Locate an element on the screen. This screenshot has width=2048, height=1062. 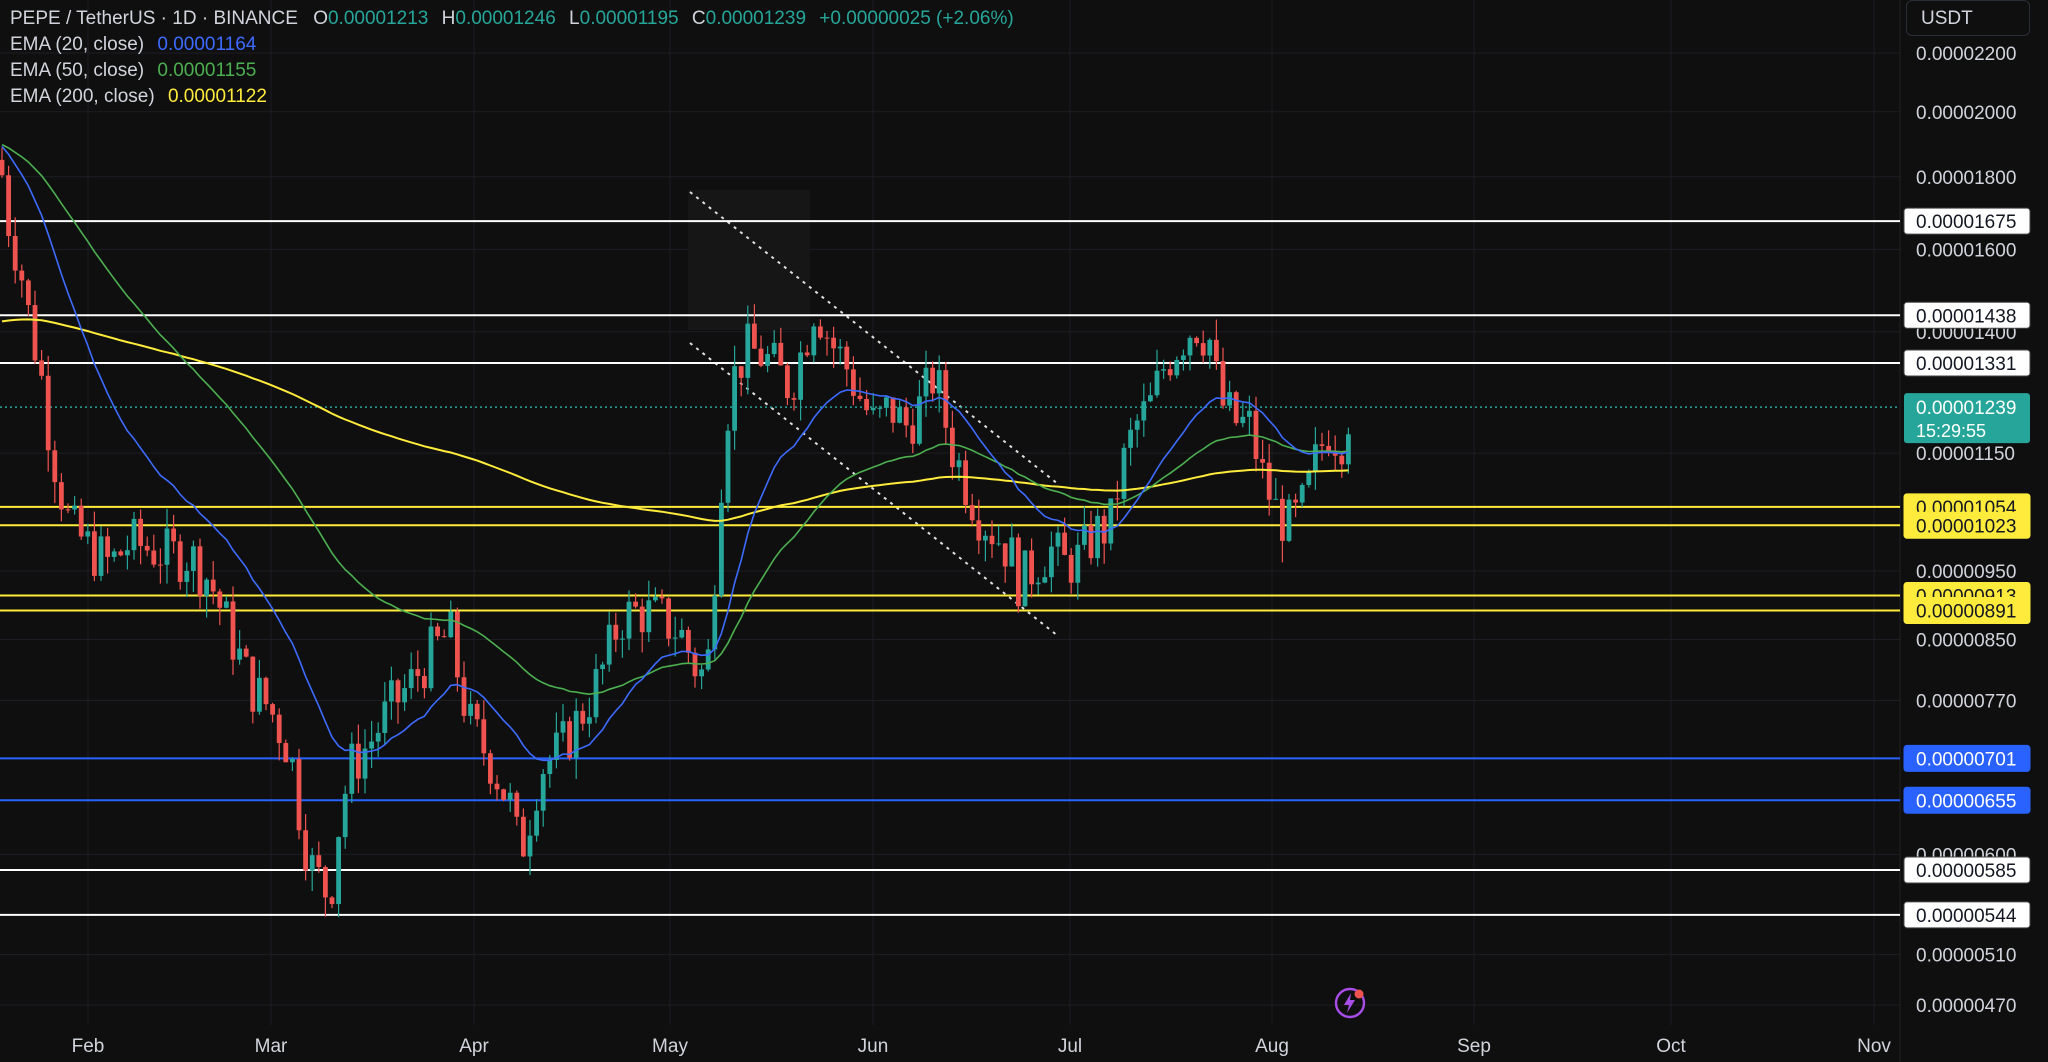
ema20-label: EMA (20, close) is located at coordinates (77, 44).